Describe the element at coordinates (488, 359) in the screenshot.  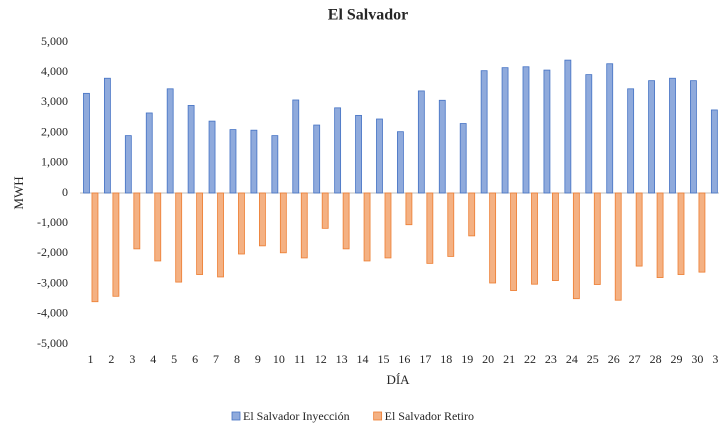
I see `x-tick-label: 20` at that location.